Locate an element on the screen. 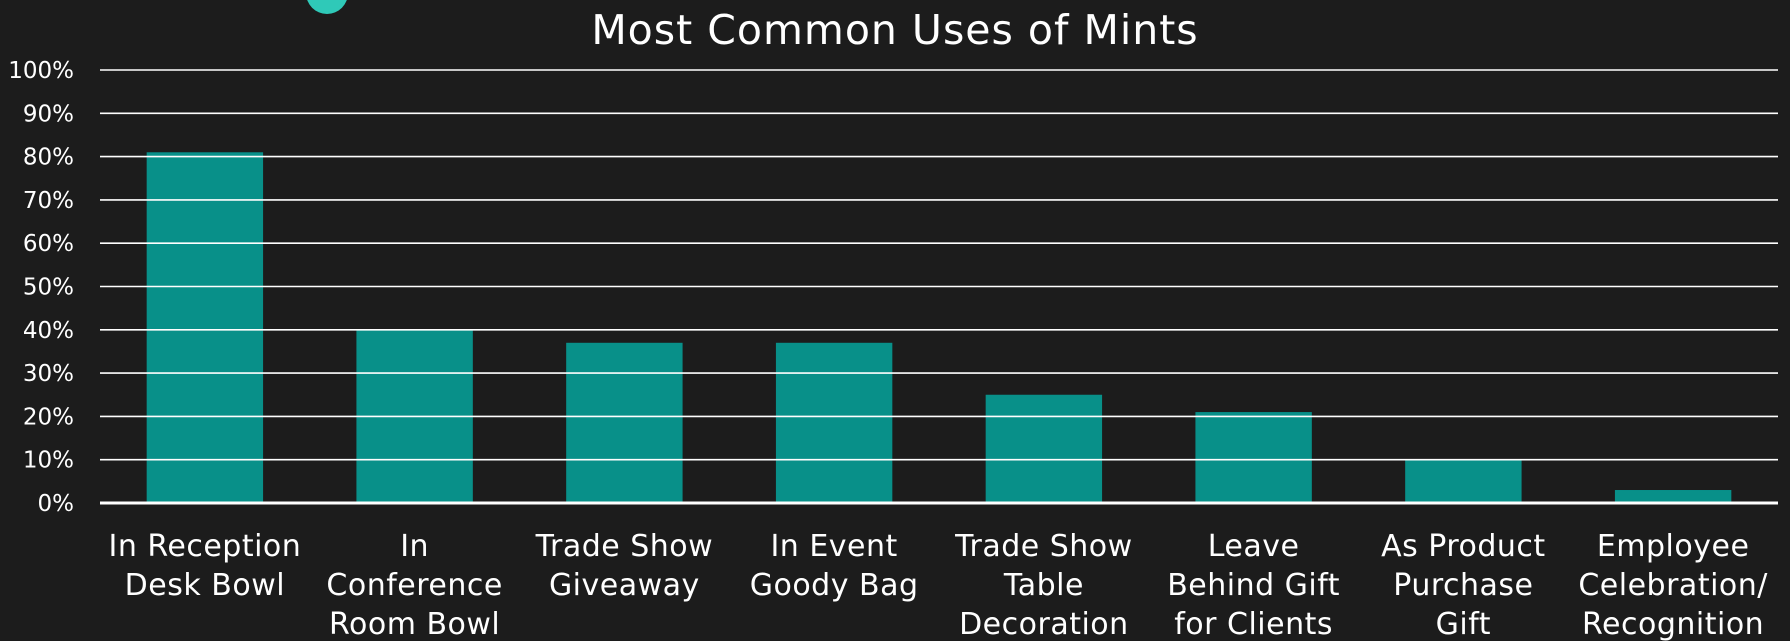 Image resolution: width=1790 pixels, height=641 pixels. y-tick-label: 60% is located at coordinates (48, 244).